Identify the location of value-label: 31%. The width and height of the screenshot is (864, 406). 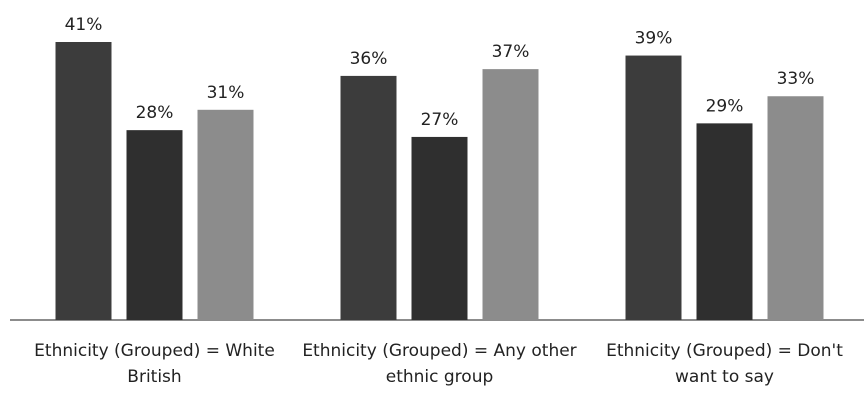
(226, 93).